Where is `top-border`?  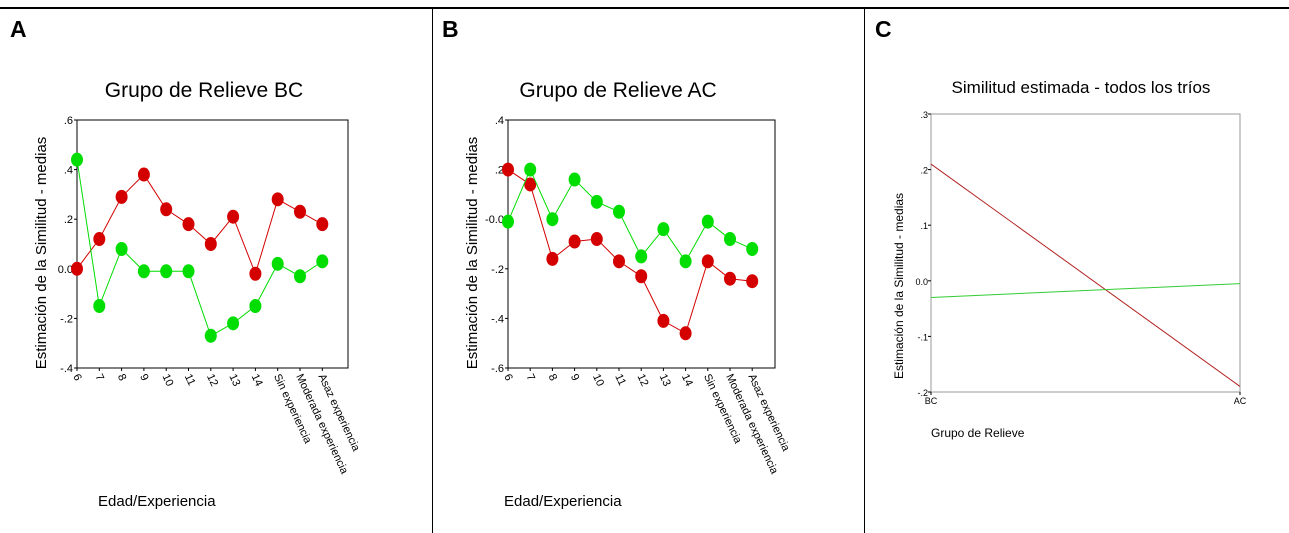 top-border is located at coordinates (644, 8).